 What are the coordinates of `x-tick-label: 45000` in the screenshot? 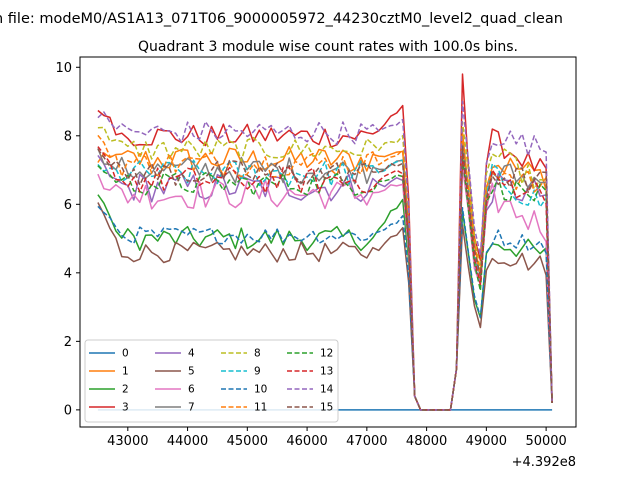 It's located at (247, 441).